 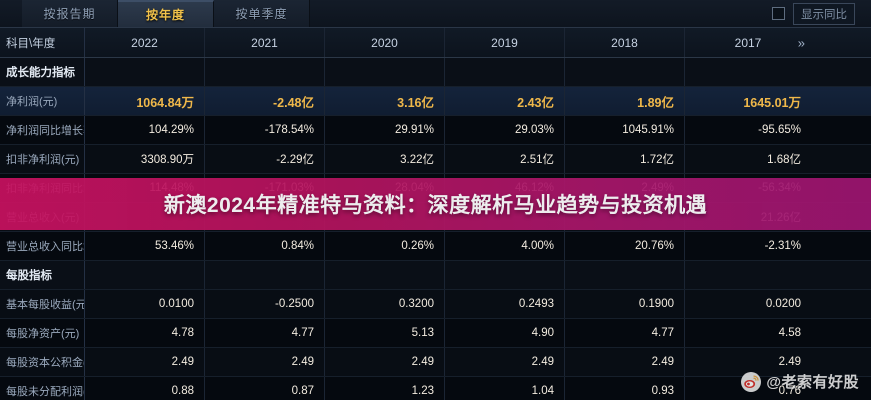 I want to click on table-row: 成长能力指标, so click(x=435, y=72).